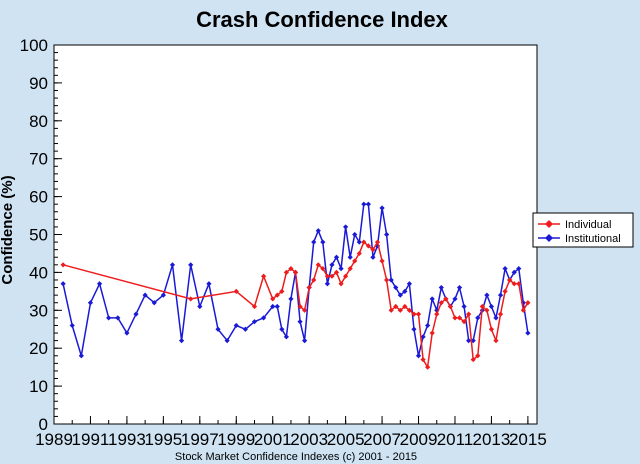 This screenshot has width=640, height=464. Describe the element at coordinates (549, 224) in the screenshot. I see `legend-marker` at that location.